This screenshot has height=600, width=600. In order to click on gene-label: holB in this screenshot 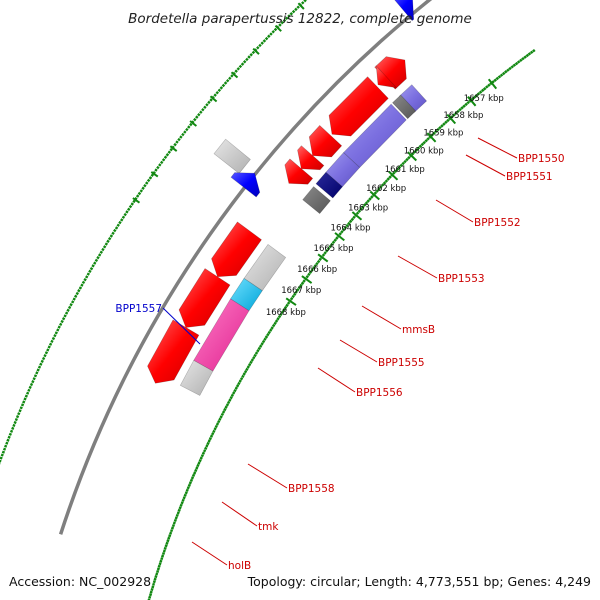, I will do `click(239, 566)`.